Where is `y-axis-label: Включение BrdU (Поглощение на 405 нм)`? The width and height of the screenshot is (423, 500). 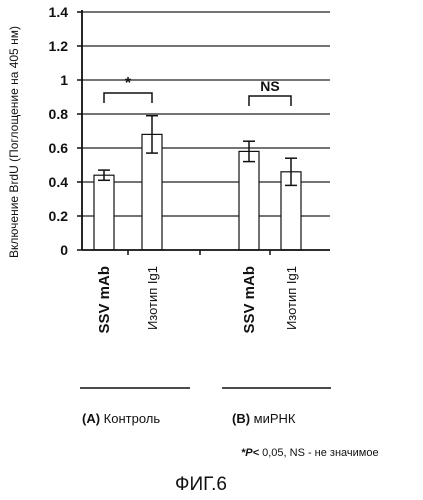 y-axis-label: Включение BrdU (Поглощение на 405 нм) is located at coordinates (14, 142).